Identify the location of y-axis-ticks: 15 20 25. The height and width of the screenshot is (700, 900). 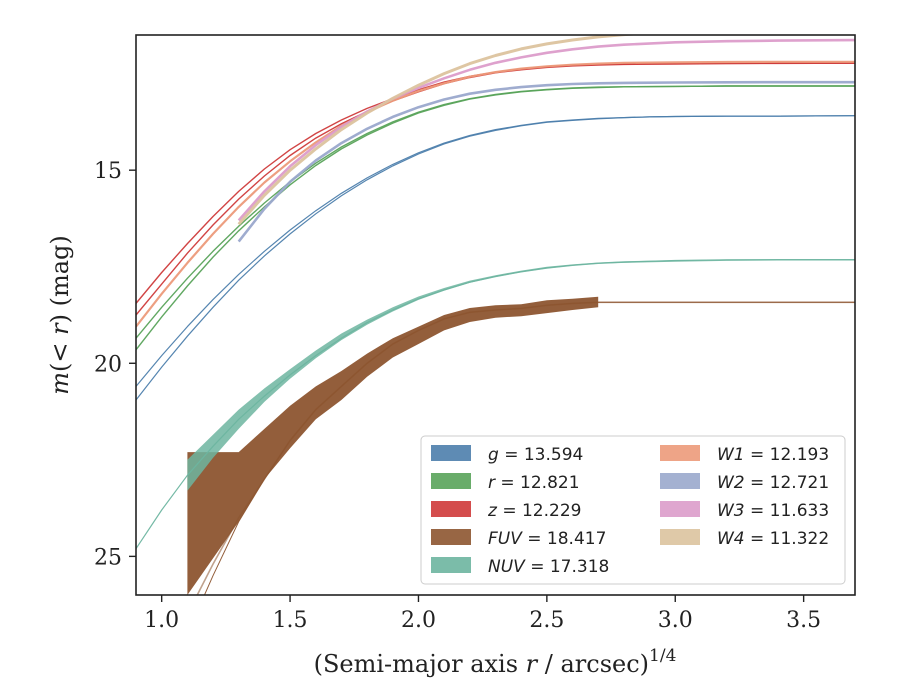
(115, 364).